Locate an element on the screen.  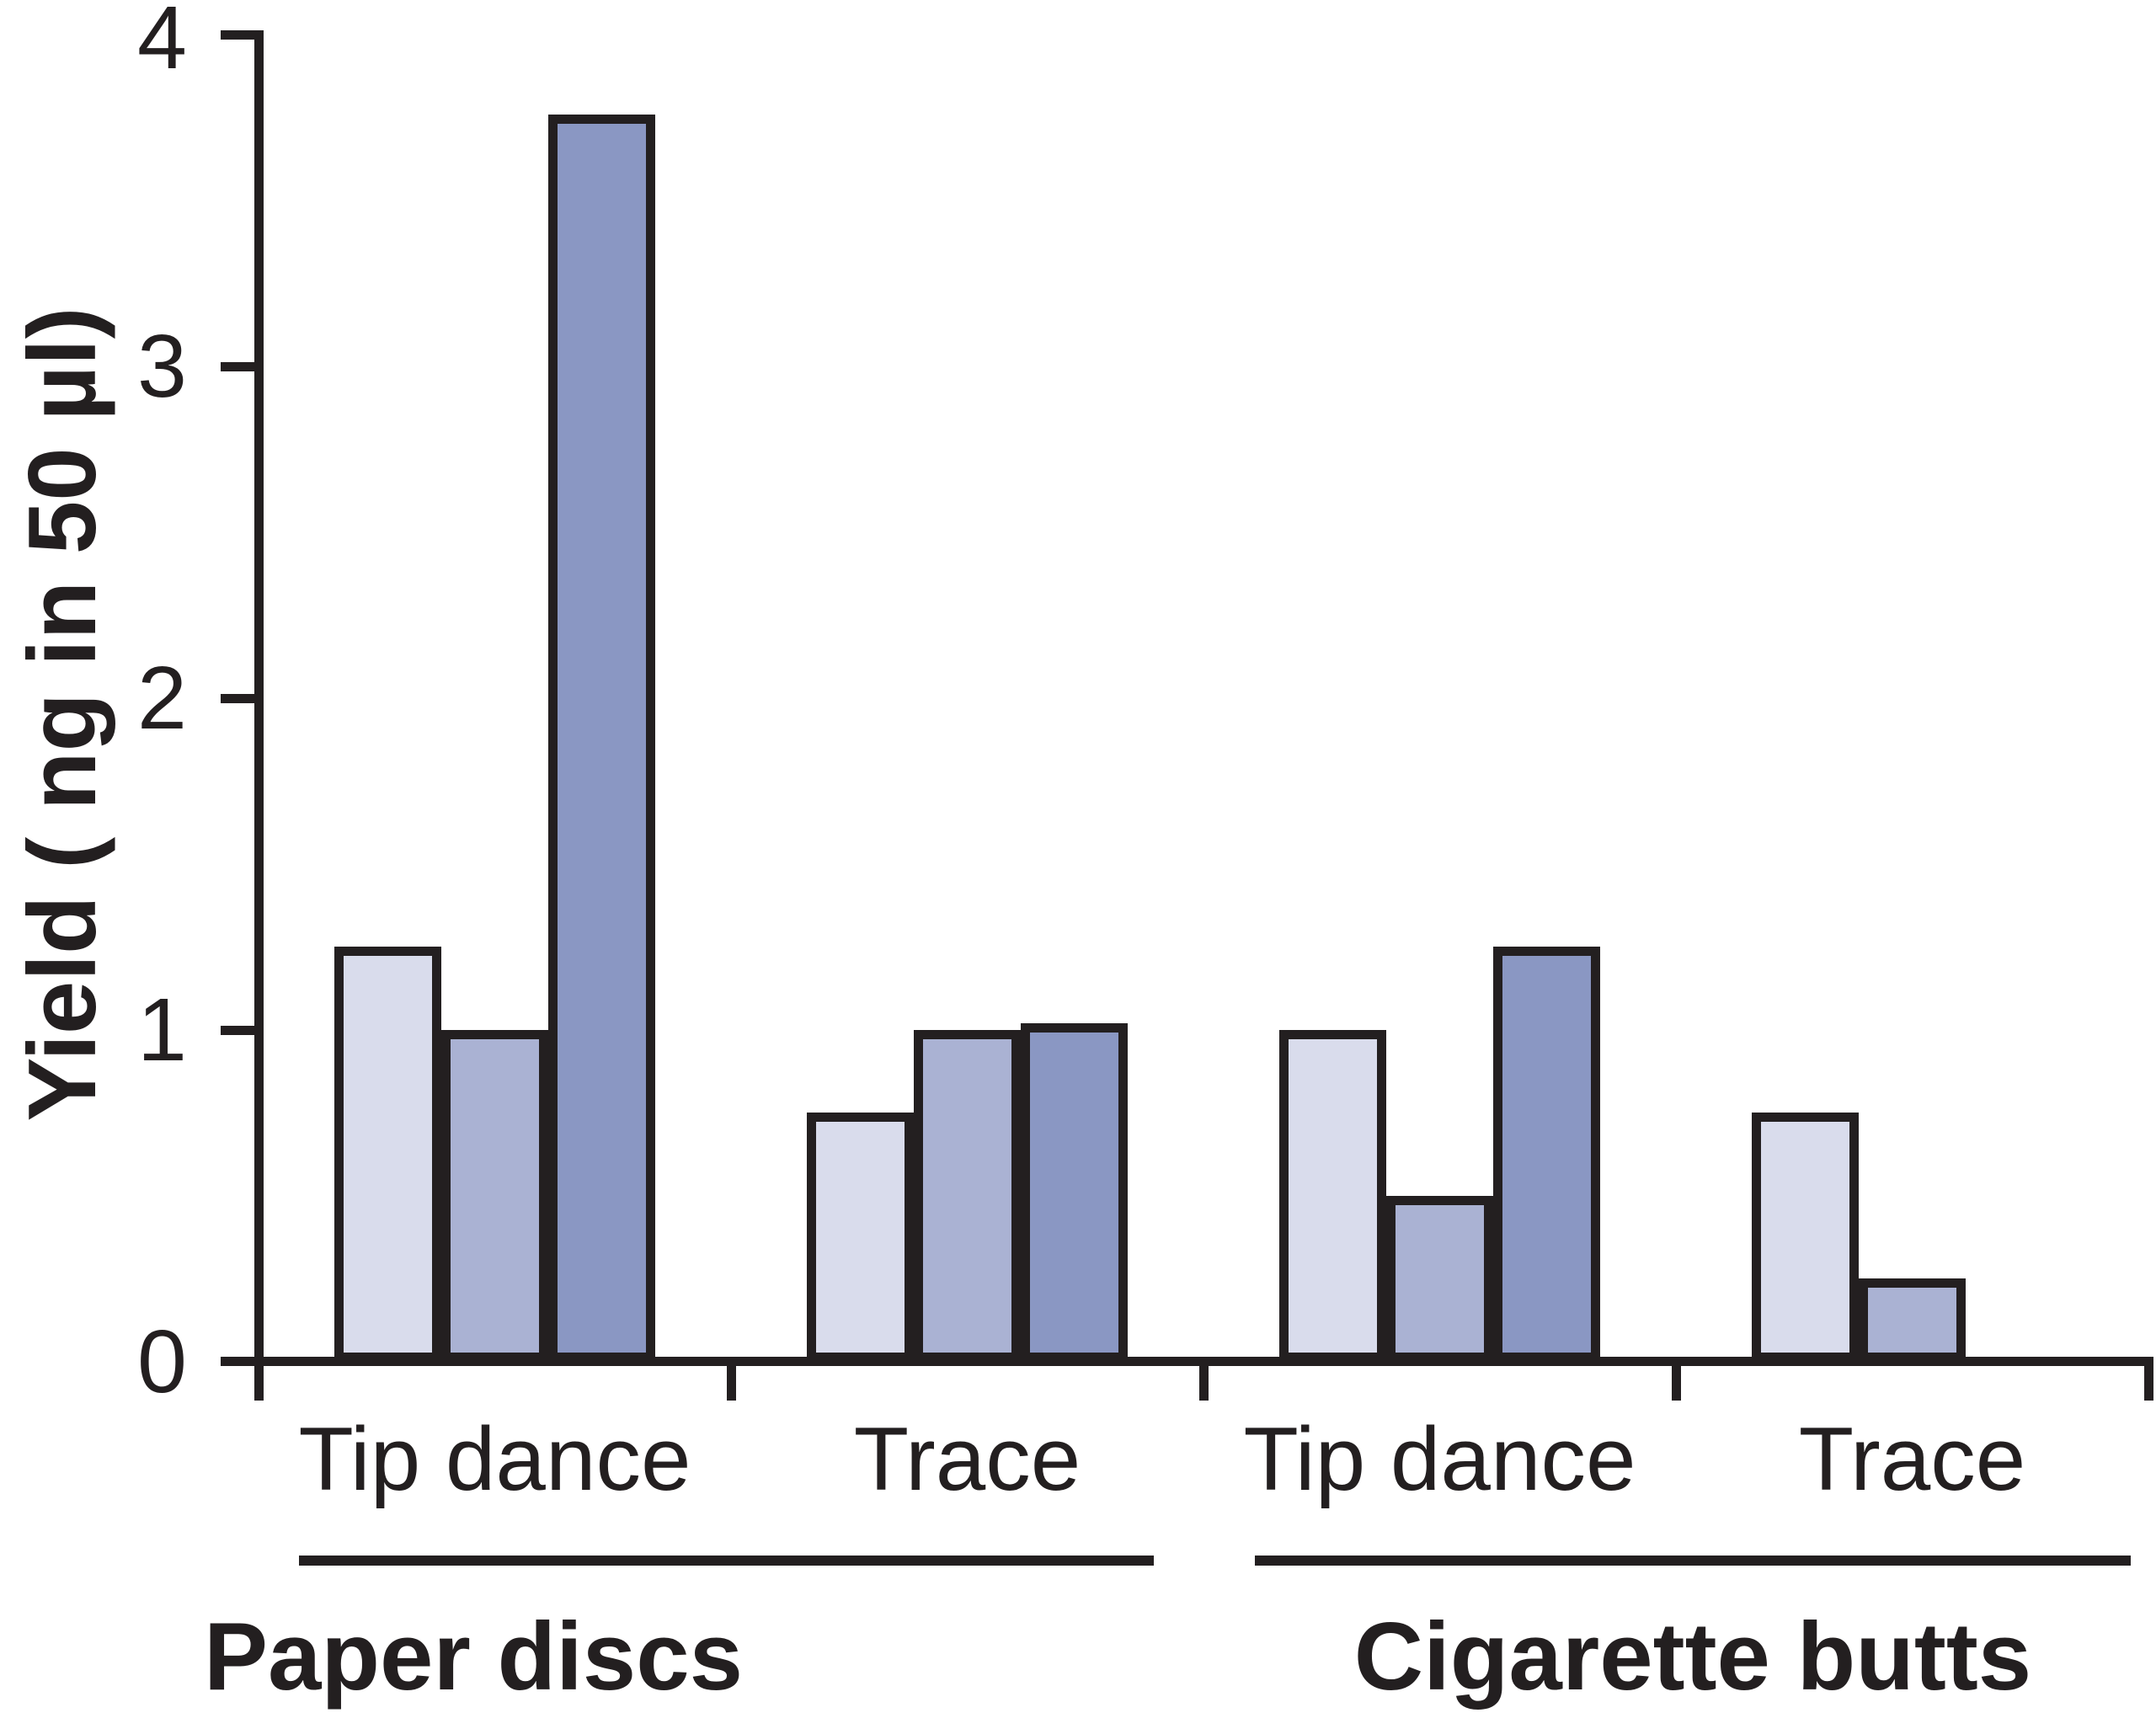
group-underline-cigarette-butts is located at coordinates (1693, 1561).